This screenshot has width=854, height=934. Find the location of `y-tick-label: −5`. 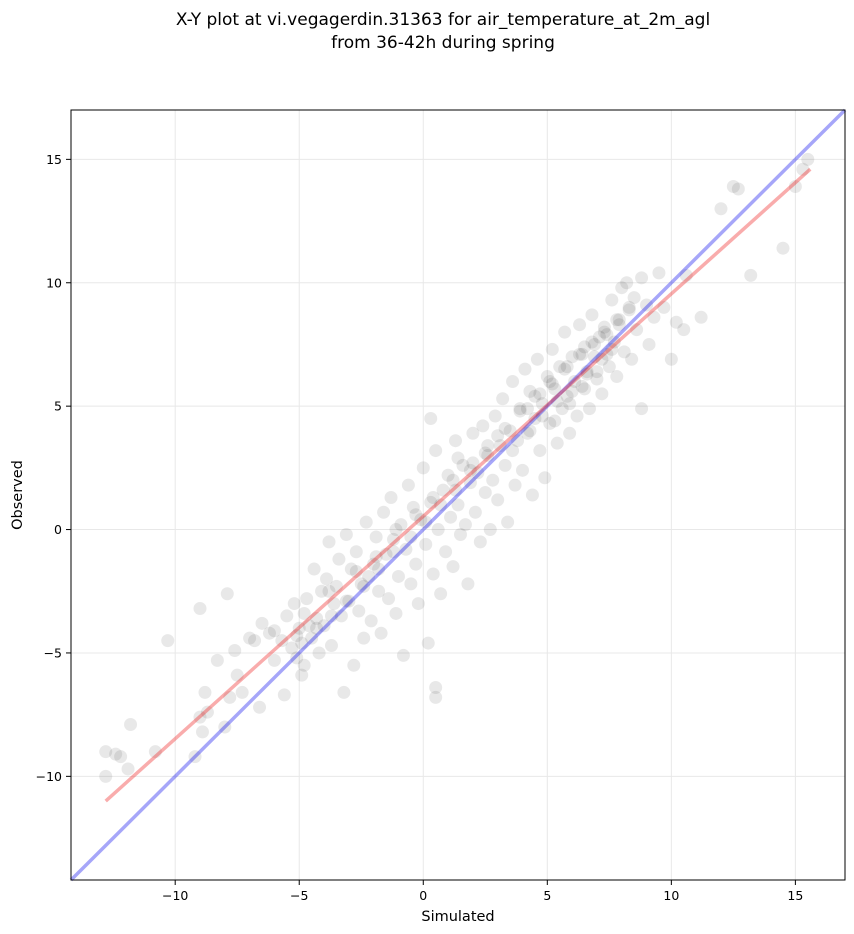

y-tick-label: −5 is located at coordinates (53, 652).